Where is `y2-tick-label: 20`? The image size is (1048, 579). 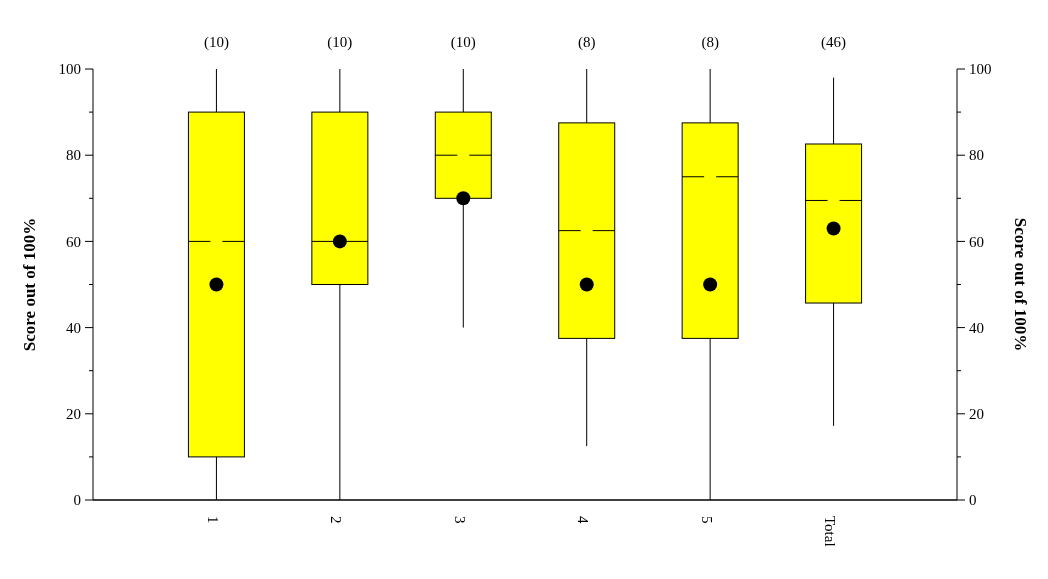
y2-tick-label: 20 is located at coordinates (976, 414).